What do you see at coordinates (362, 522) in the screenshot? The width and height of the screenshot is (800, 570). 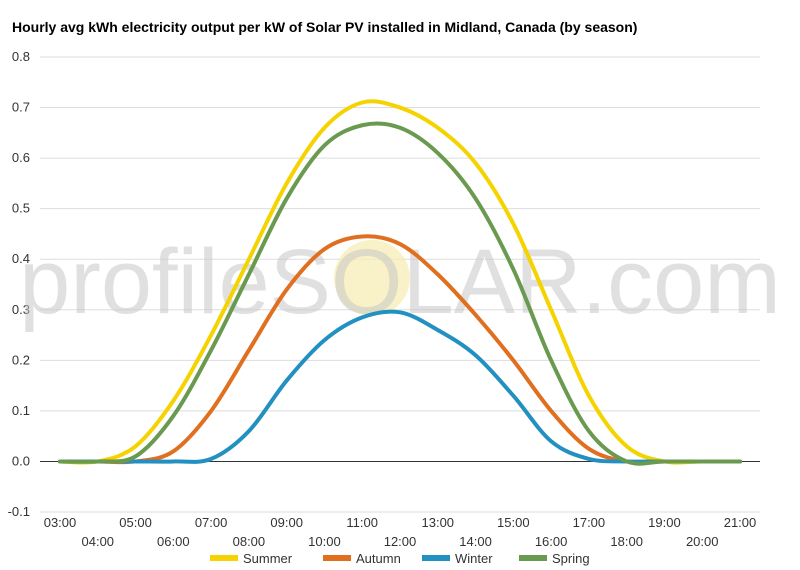 I see `x-tick-label: 11:00` at bounding box center [362, 522].